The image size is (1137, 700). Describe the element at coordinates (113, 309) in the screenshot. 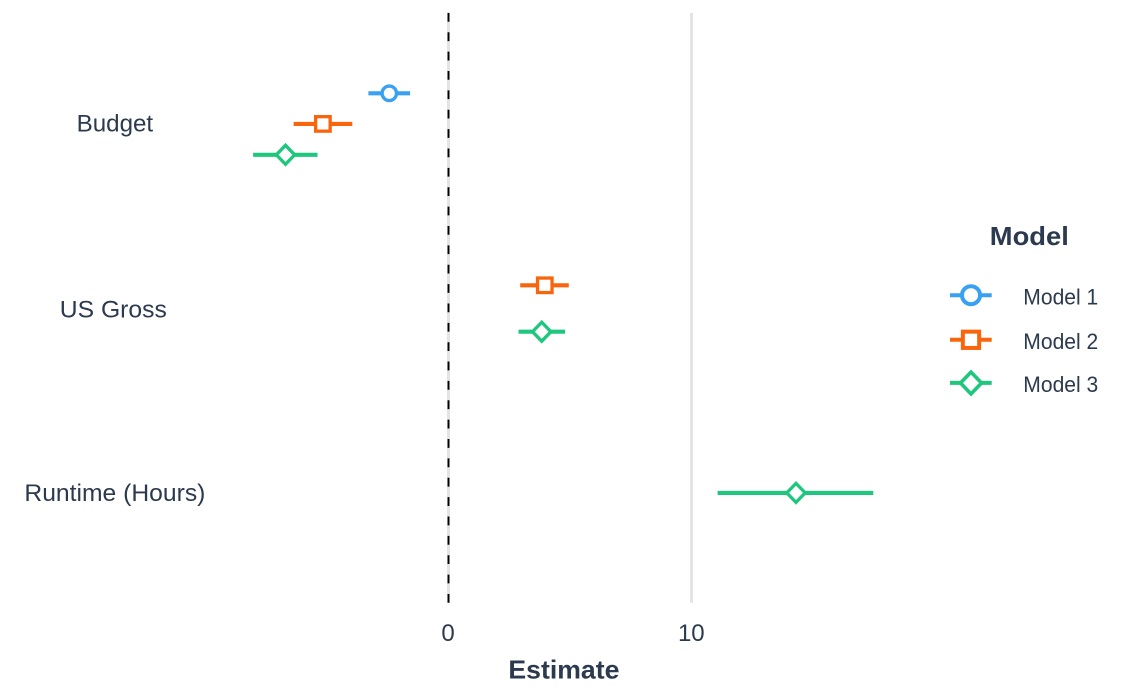

I see `svg-text: US Gross` at that location.